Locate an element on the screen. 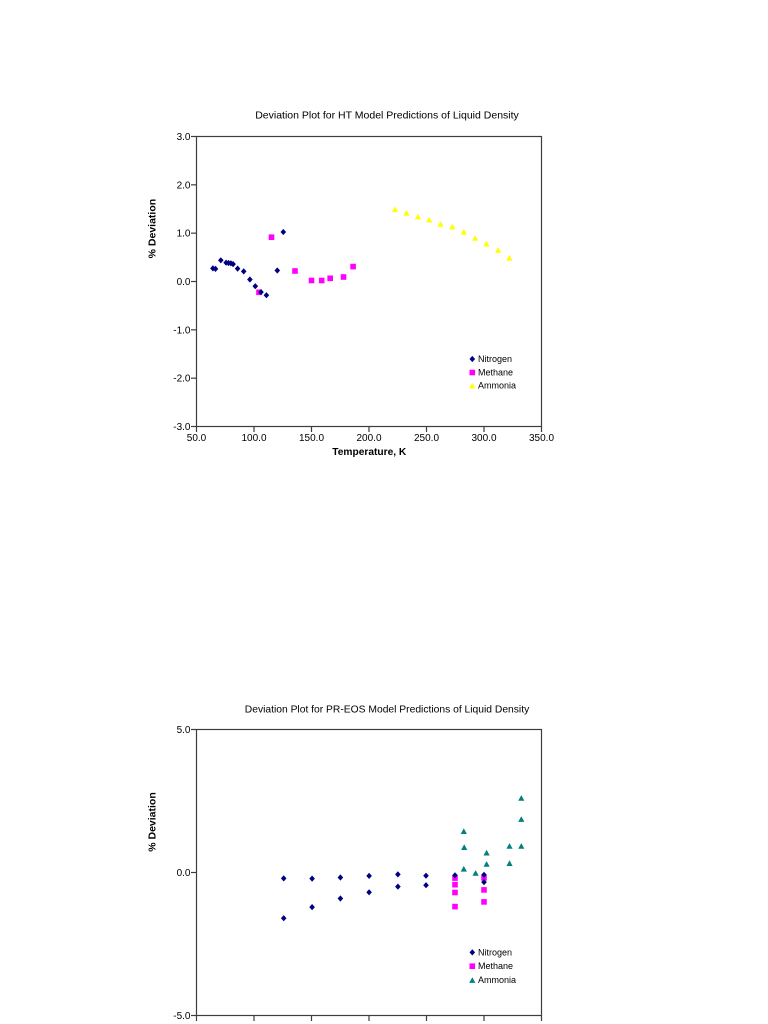 The height and width of the screenshot is (1024, 768). svg-text: 200.0 is located at coordinates (368, 438).